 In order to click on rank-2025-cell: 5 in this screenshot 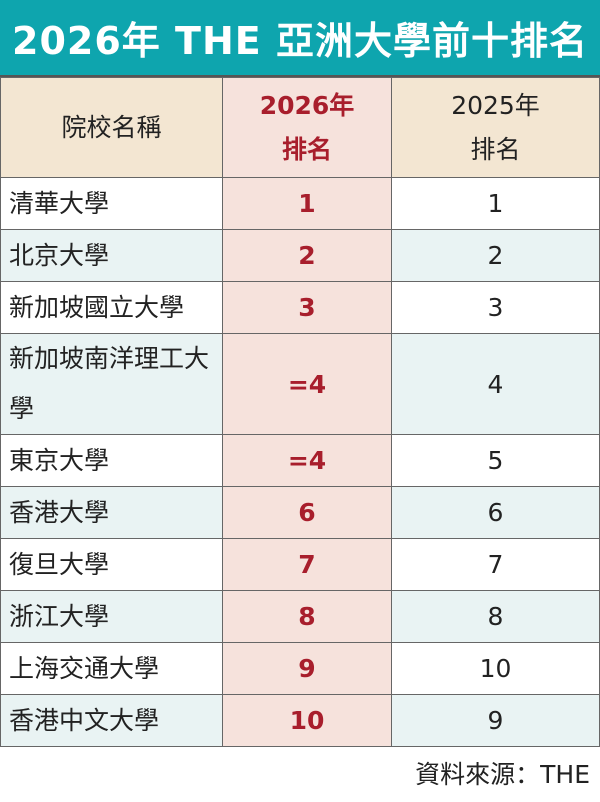, I will do `click(495, 460)`.